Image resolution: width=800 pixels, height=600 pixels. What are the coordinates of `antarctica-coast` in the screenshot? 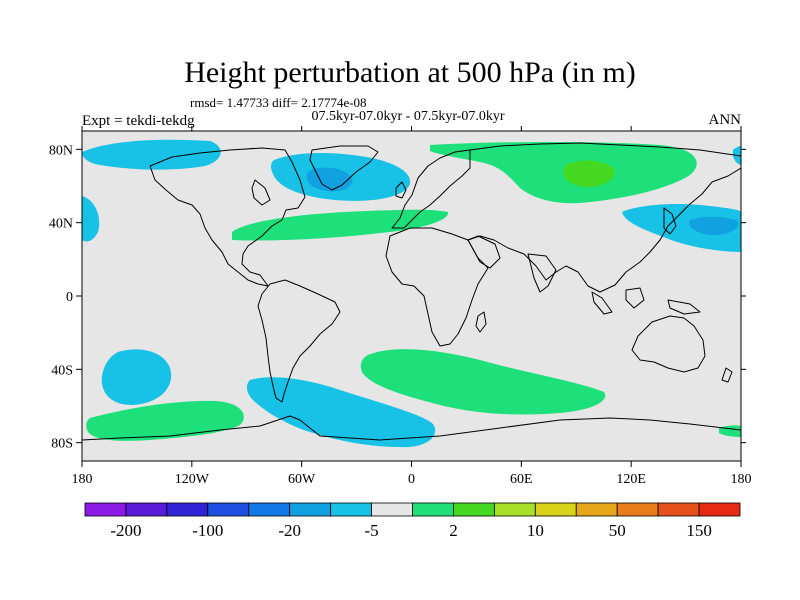 It's located at (411, 428).